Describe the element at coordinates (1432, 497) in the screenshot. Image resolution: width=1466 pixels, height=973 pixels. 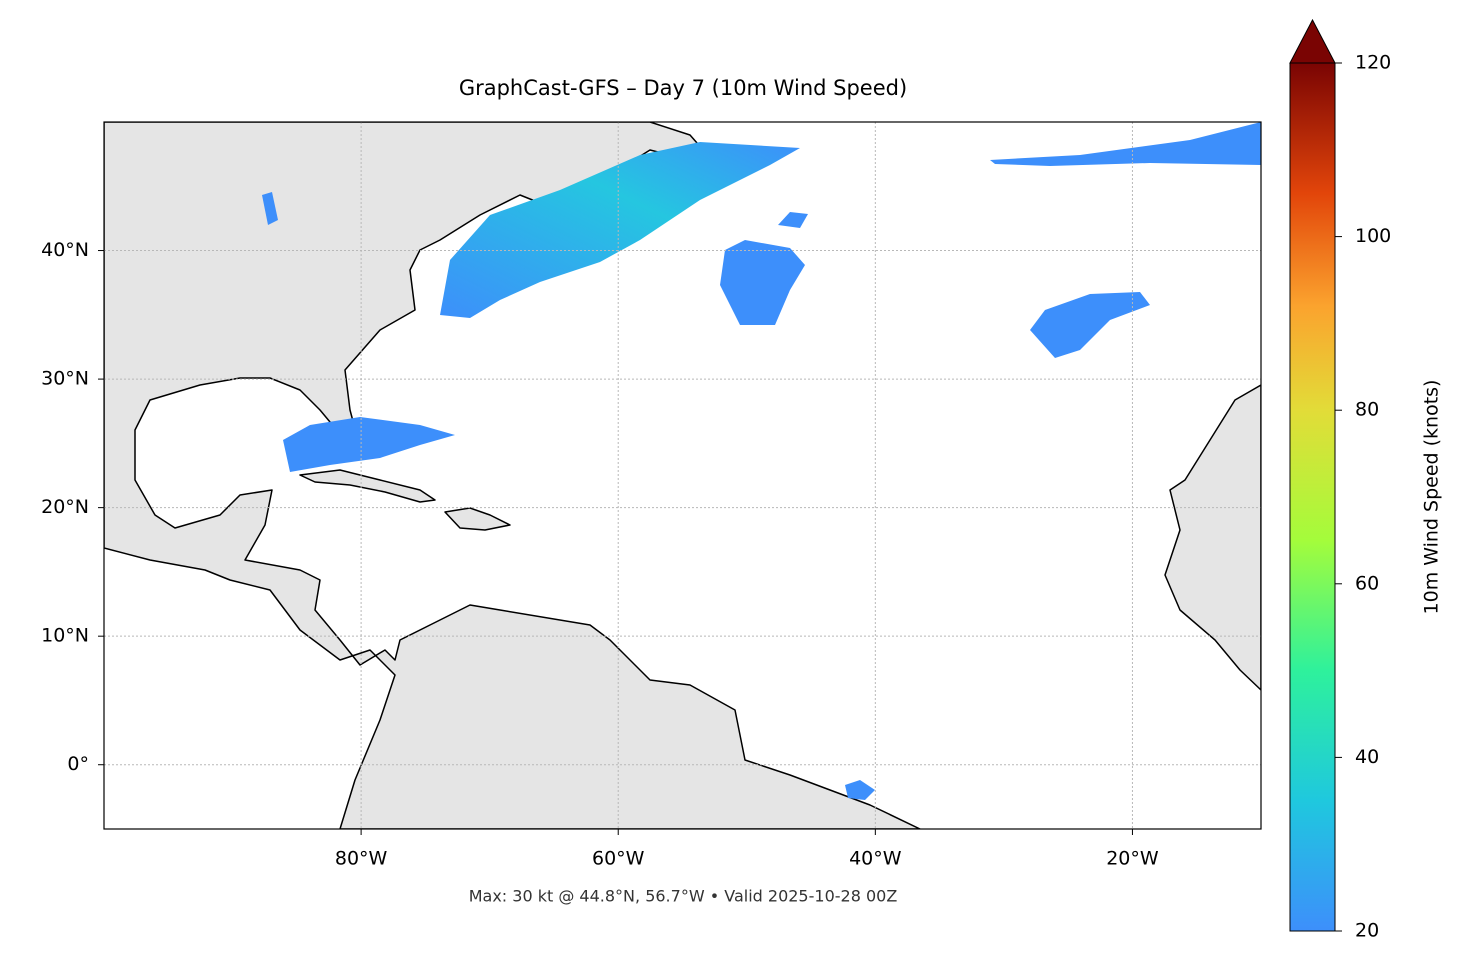
I see `colorbar-label: 10m Wind Speed (knots)` at that location.